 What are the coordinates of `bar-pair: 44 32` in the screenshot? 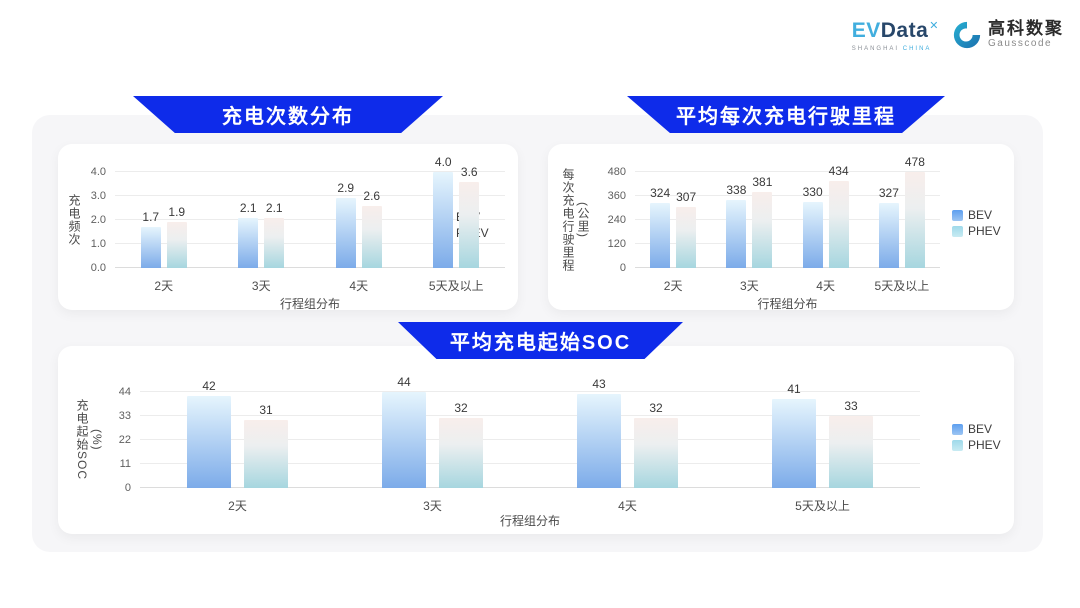 It's located at (432, 431).